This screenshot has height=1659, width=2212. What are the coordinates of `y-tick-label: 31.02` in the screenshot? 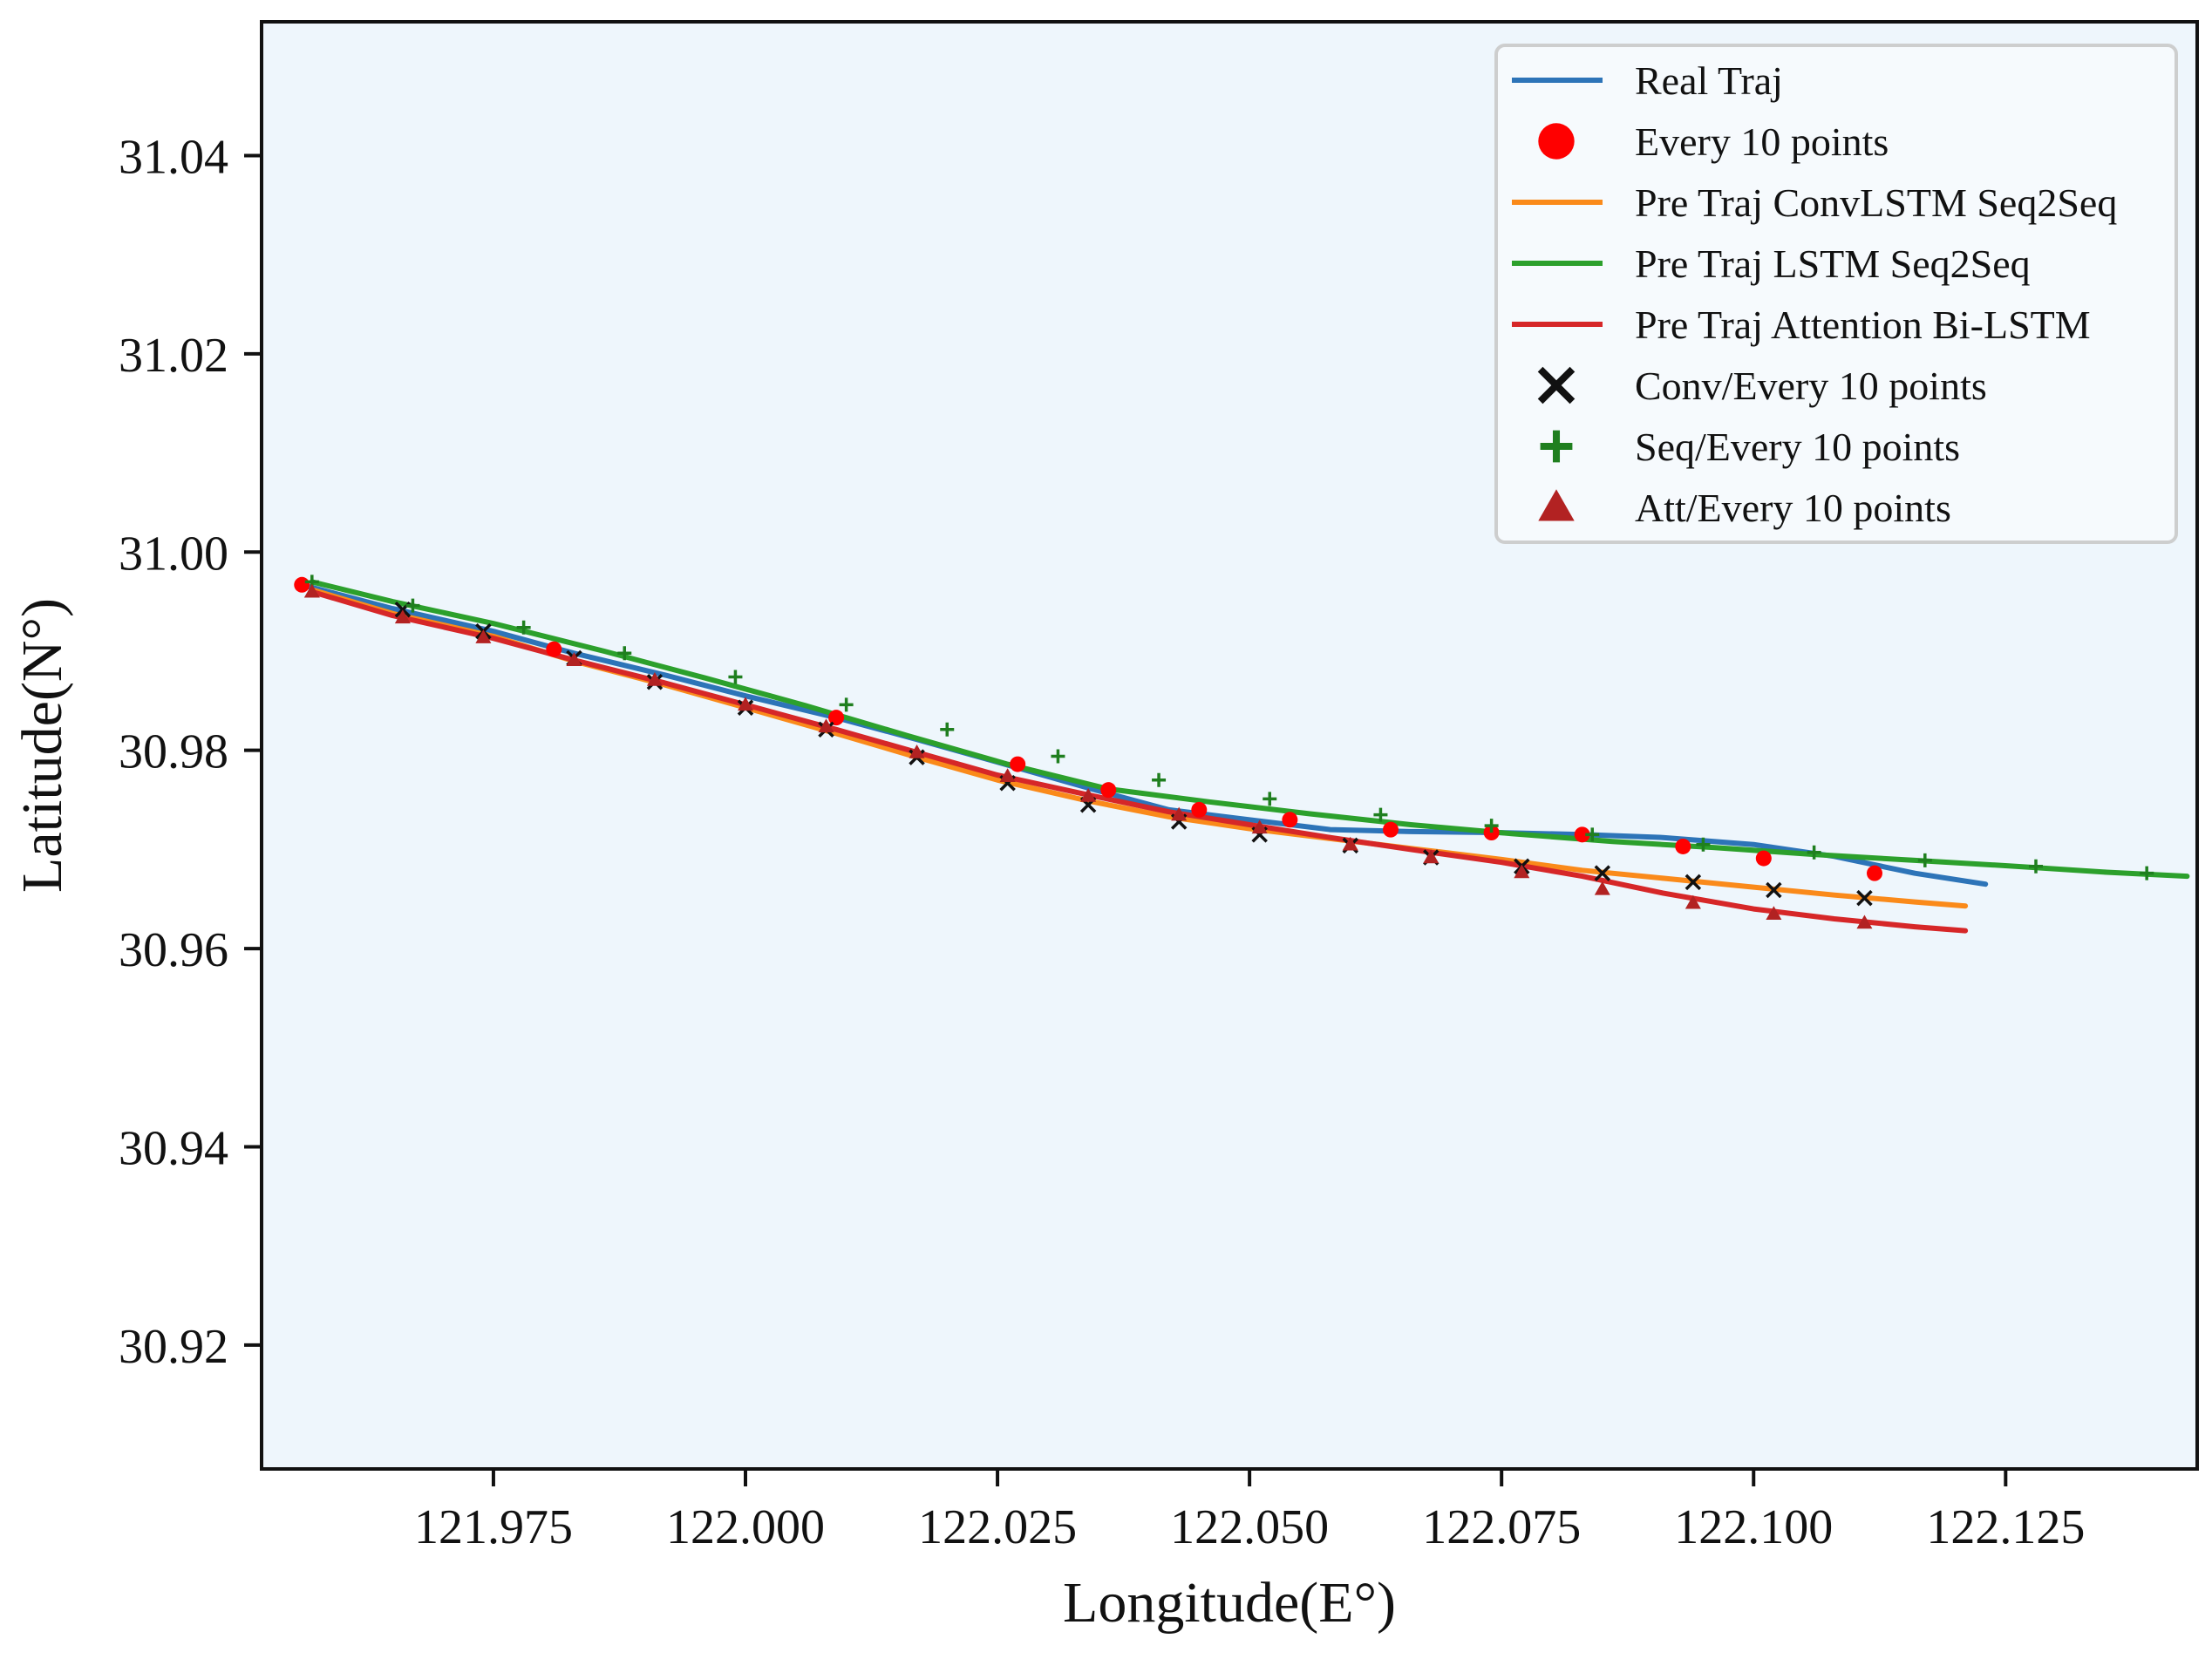 It's located at (173, 356).